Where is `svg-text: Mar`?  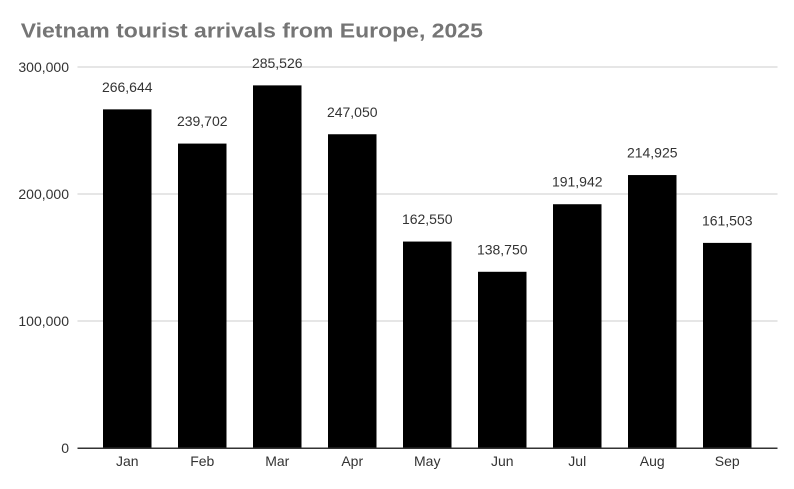 svg-text: Mar is located at coordinates (277, 461).